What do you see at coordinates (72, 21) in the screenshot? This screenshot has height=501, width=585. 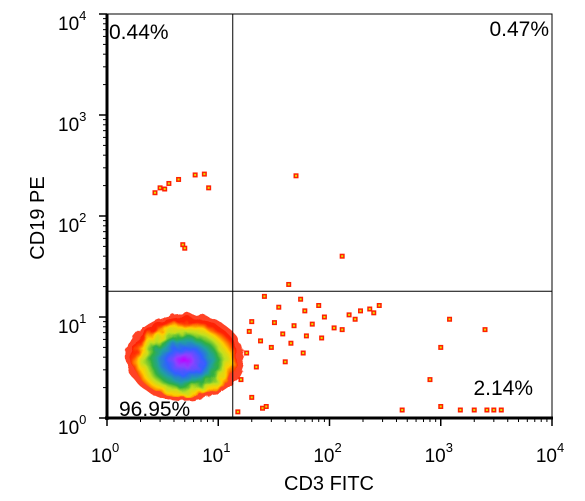 I see `y-tick-label: 10⁴` at bounding box center [72, 21].